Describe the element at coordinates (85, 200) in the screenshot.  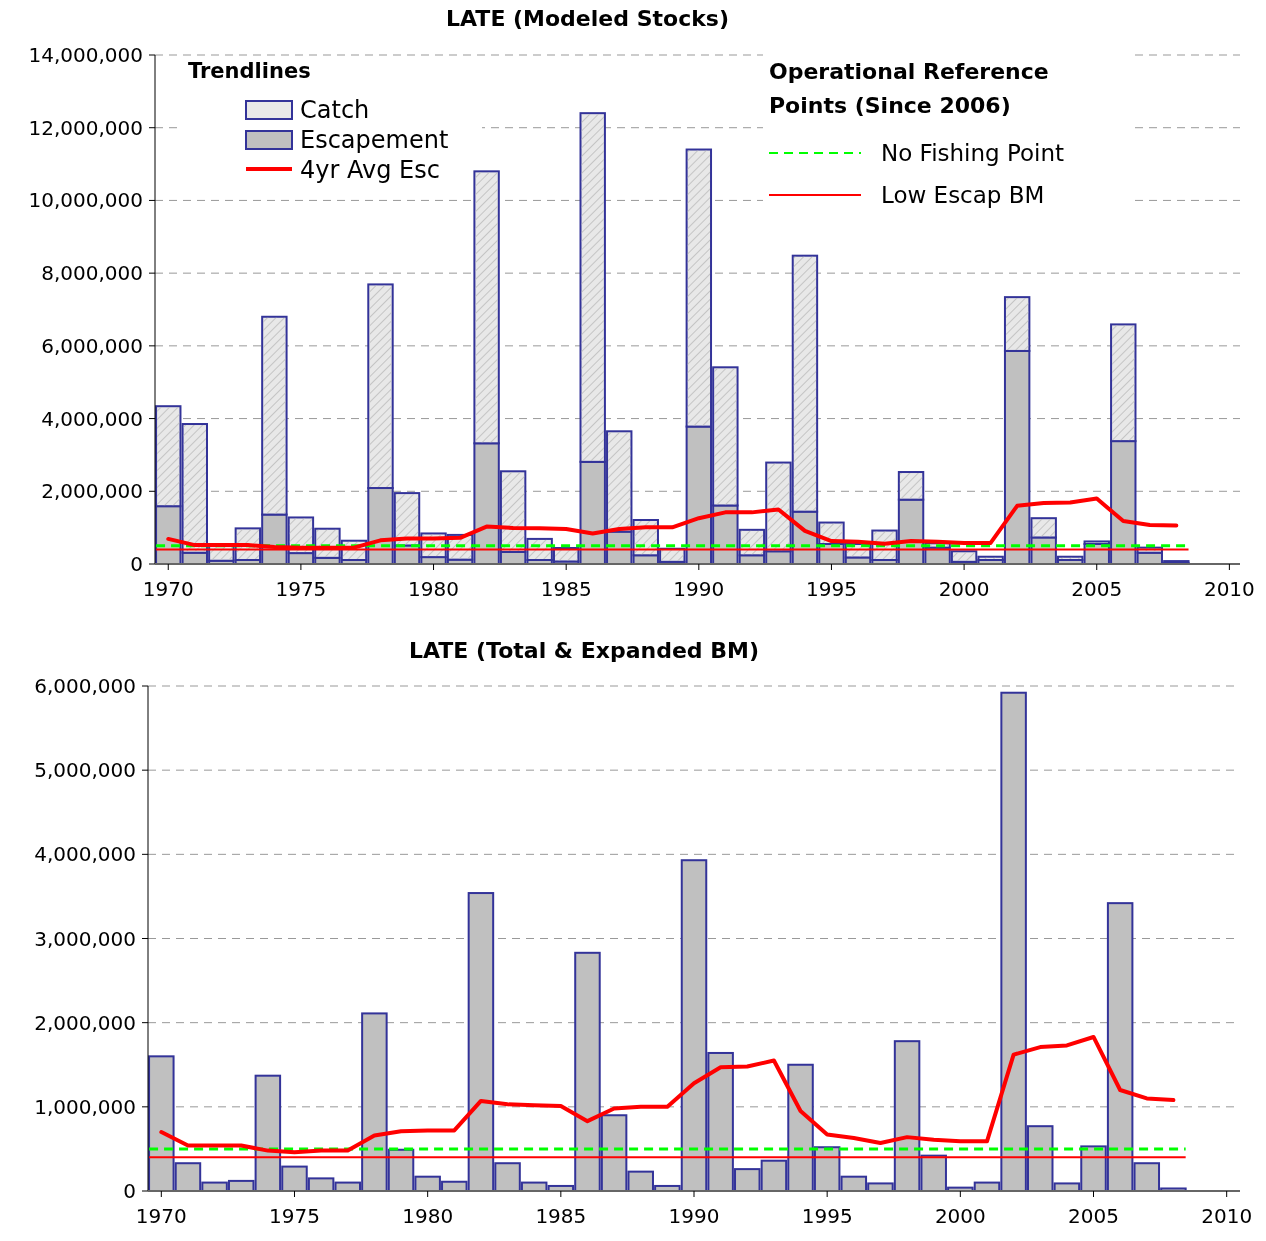
I see `y-tick-label: 10,000,000` at that location.